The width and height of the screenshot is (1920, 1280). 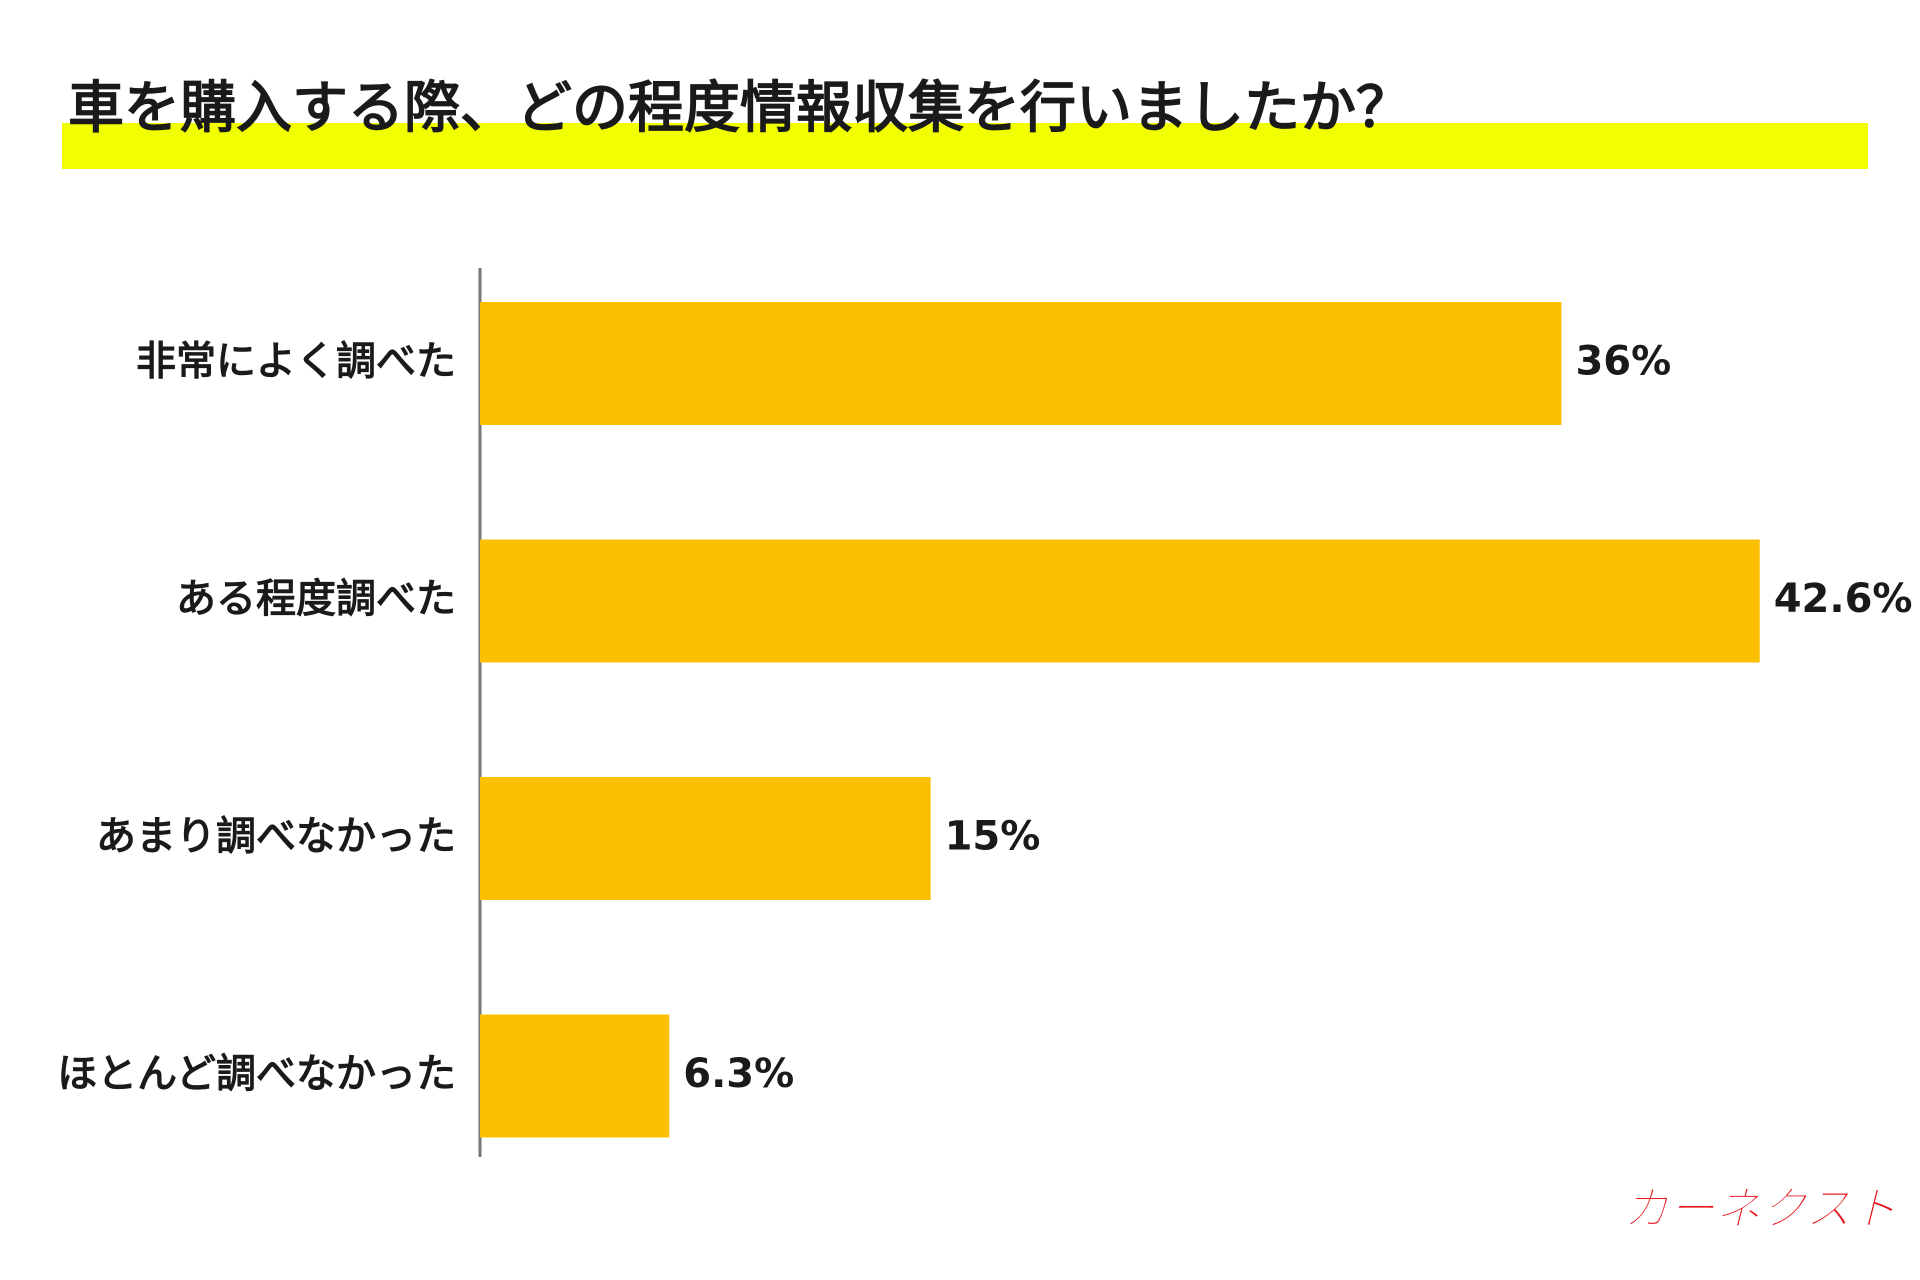 What do you see at coordinates (316, 599) in the screenshot?
I see `category-label: ある程度調べた` at bounding box center [316, 599].